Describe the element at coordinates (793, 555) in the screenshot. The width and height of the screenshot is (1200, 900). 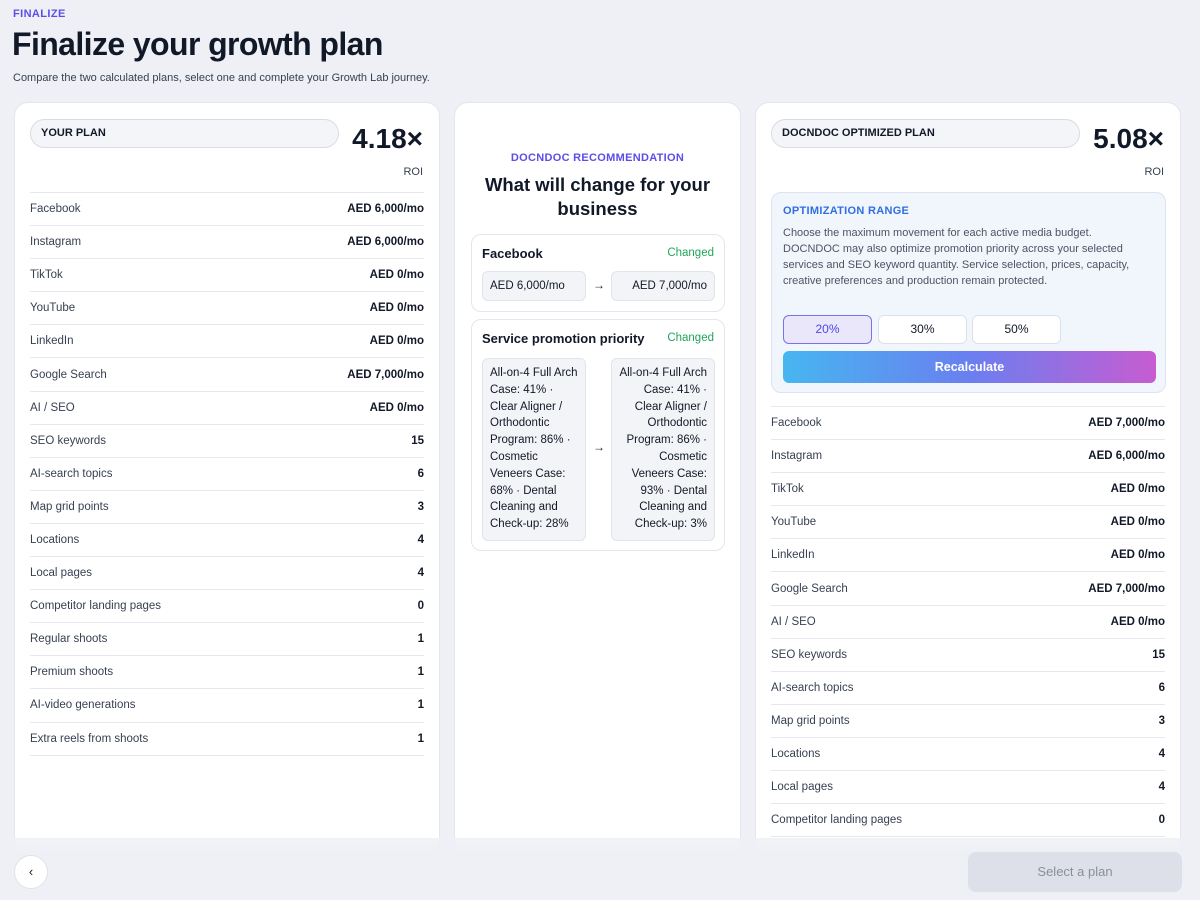
I see `metric-label: LinkedIn` at that location.